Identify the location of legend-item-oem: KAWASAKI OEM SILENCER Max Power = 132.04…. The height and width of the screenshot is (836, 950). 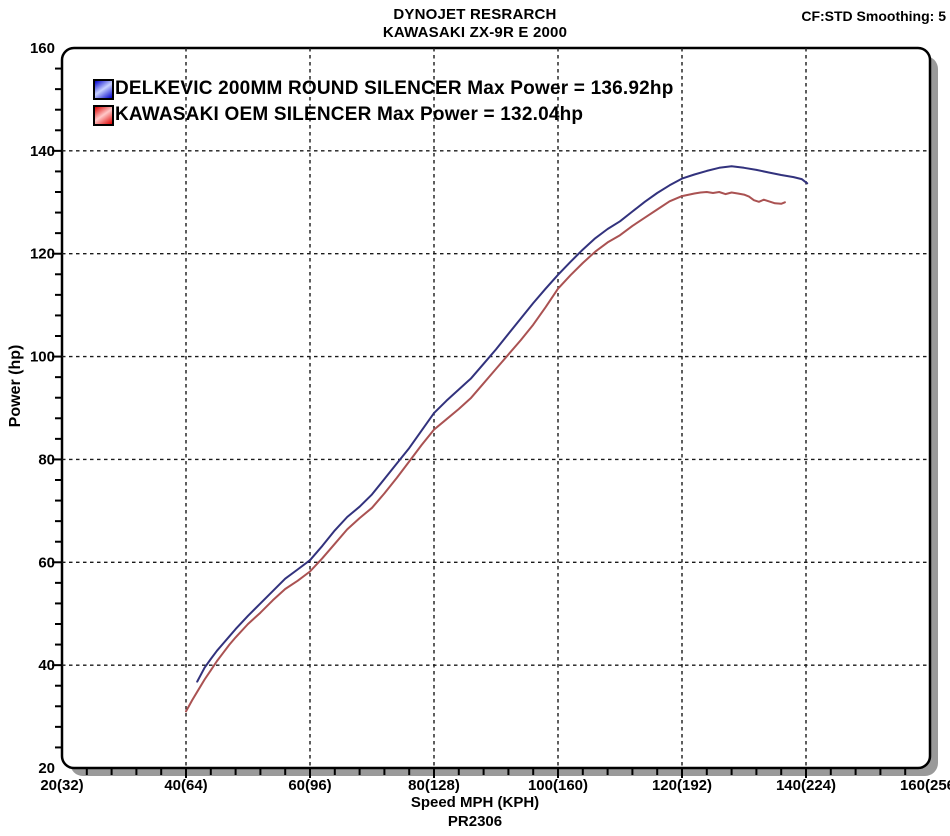
(383, 115).